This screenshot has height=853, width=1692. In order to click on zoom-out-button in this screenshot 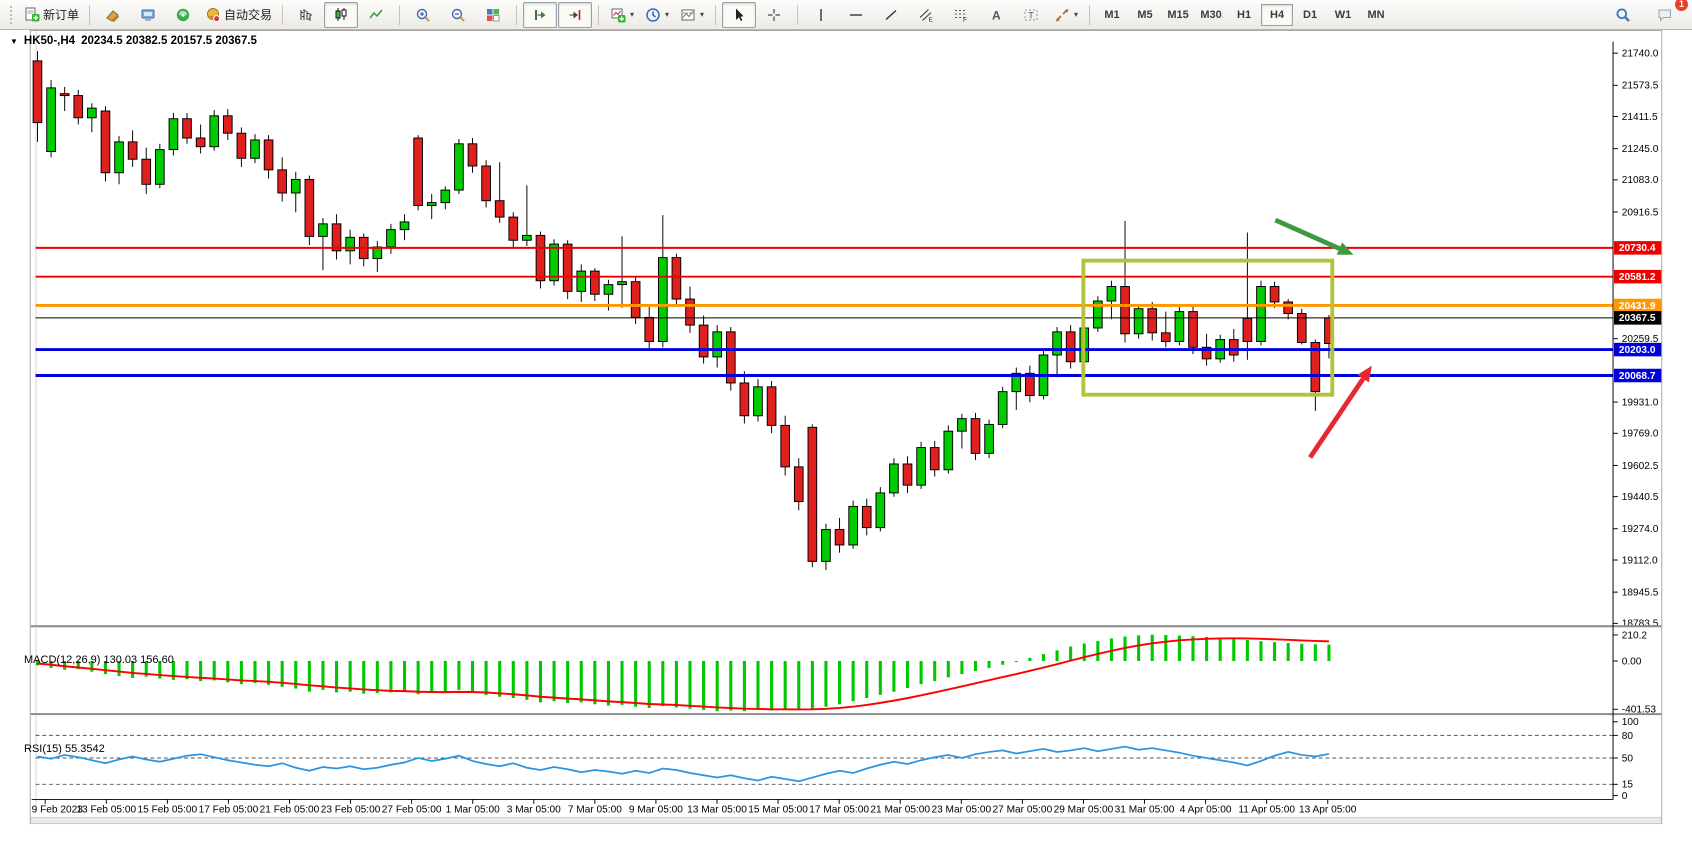, I will do `click(458, 15)`.